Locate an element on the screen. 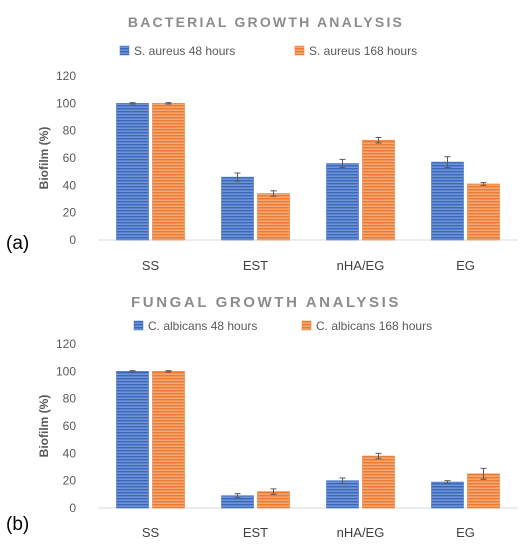 This screenshot has height=550, width=532. legend-label: S. aureus 168 hours is located at coordinates (363, 51).